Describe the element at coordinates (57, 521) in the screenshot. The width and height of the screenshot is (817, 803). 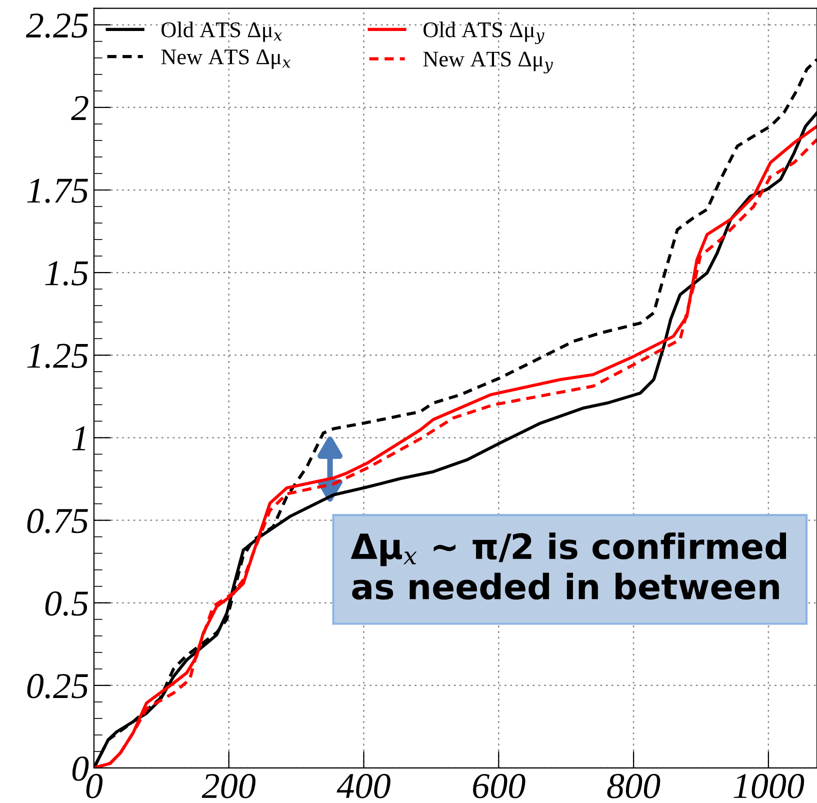
I see `y-tick-label: 0.75` at that location.